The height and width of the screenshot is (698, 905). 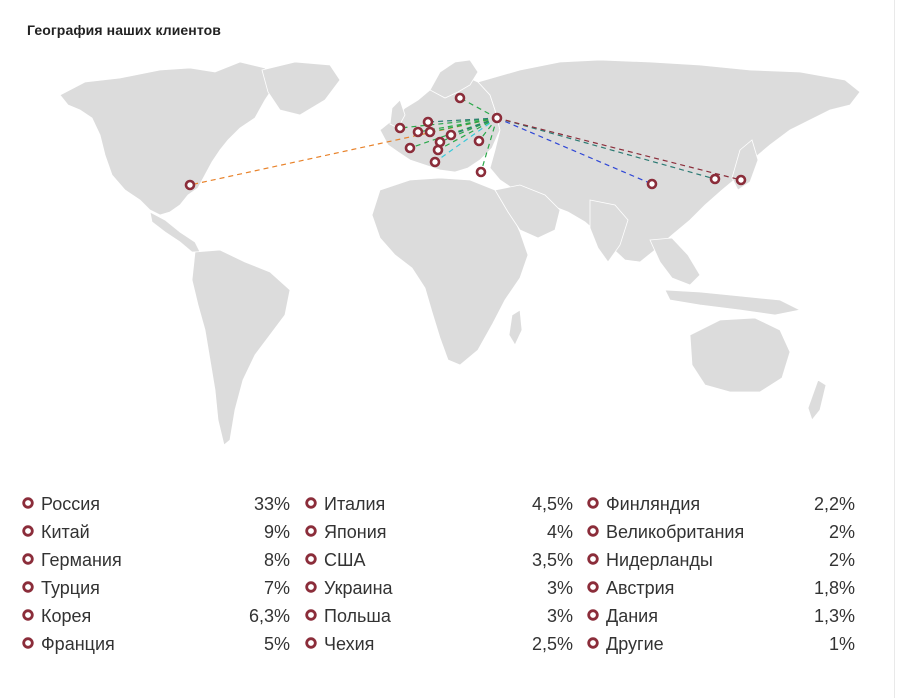 What do you see at coordinates (653, 504) in the screenshot?
I see `legend-item-country: Финляндия` at bounding box center [653, 504].